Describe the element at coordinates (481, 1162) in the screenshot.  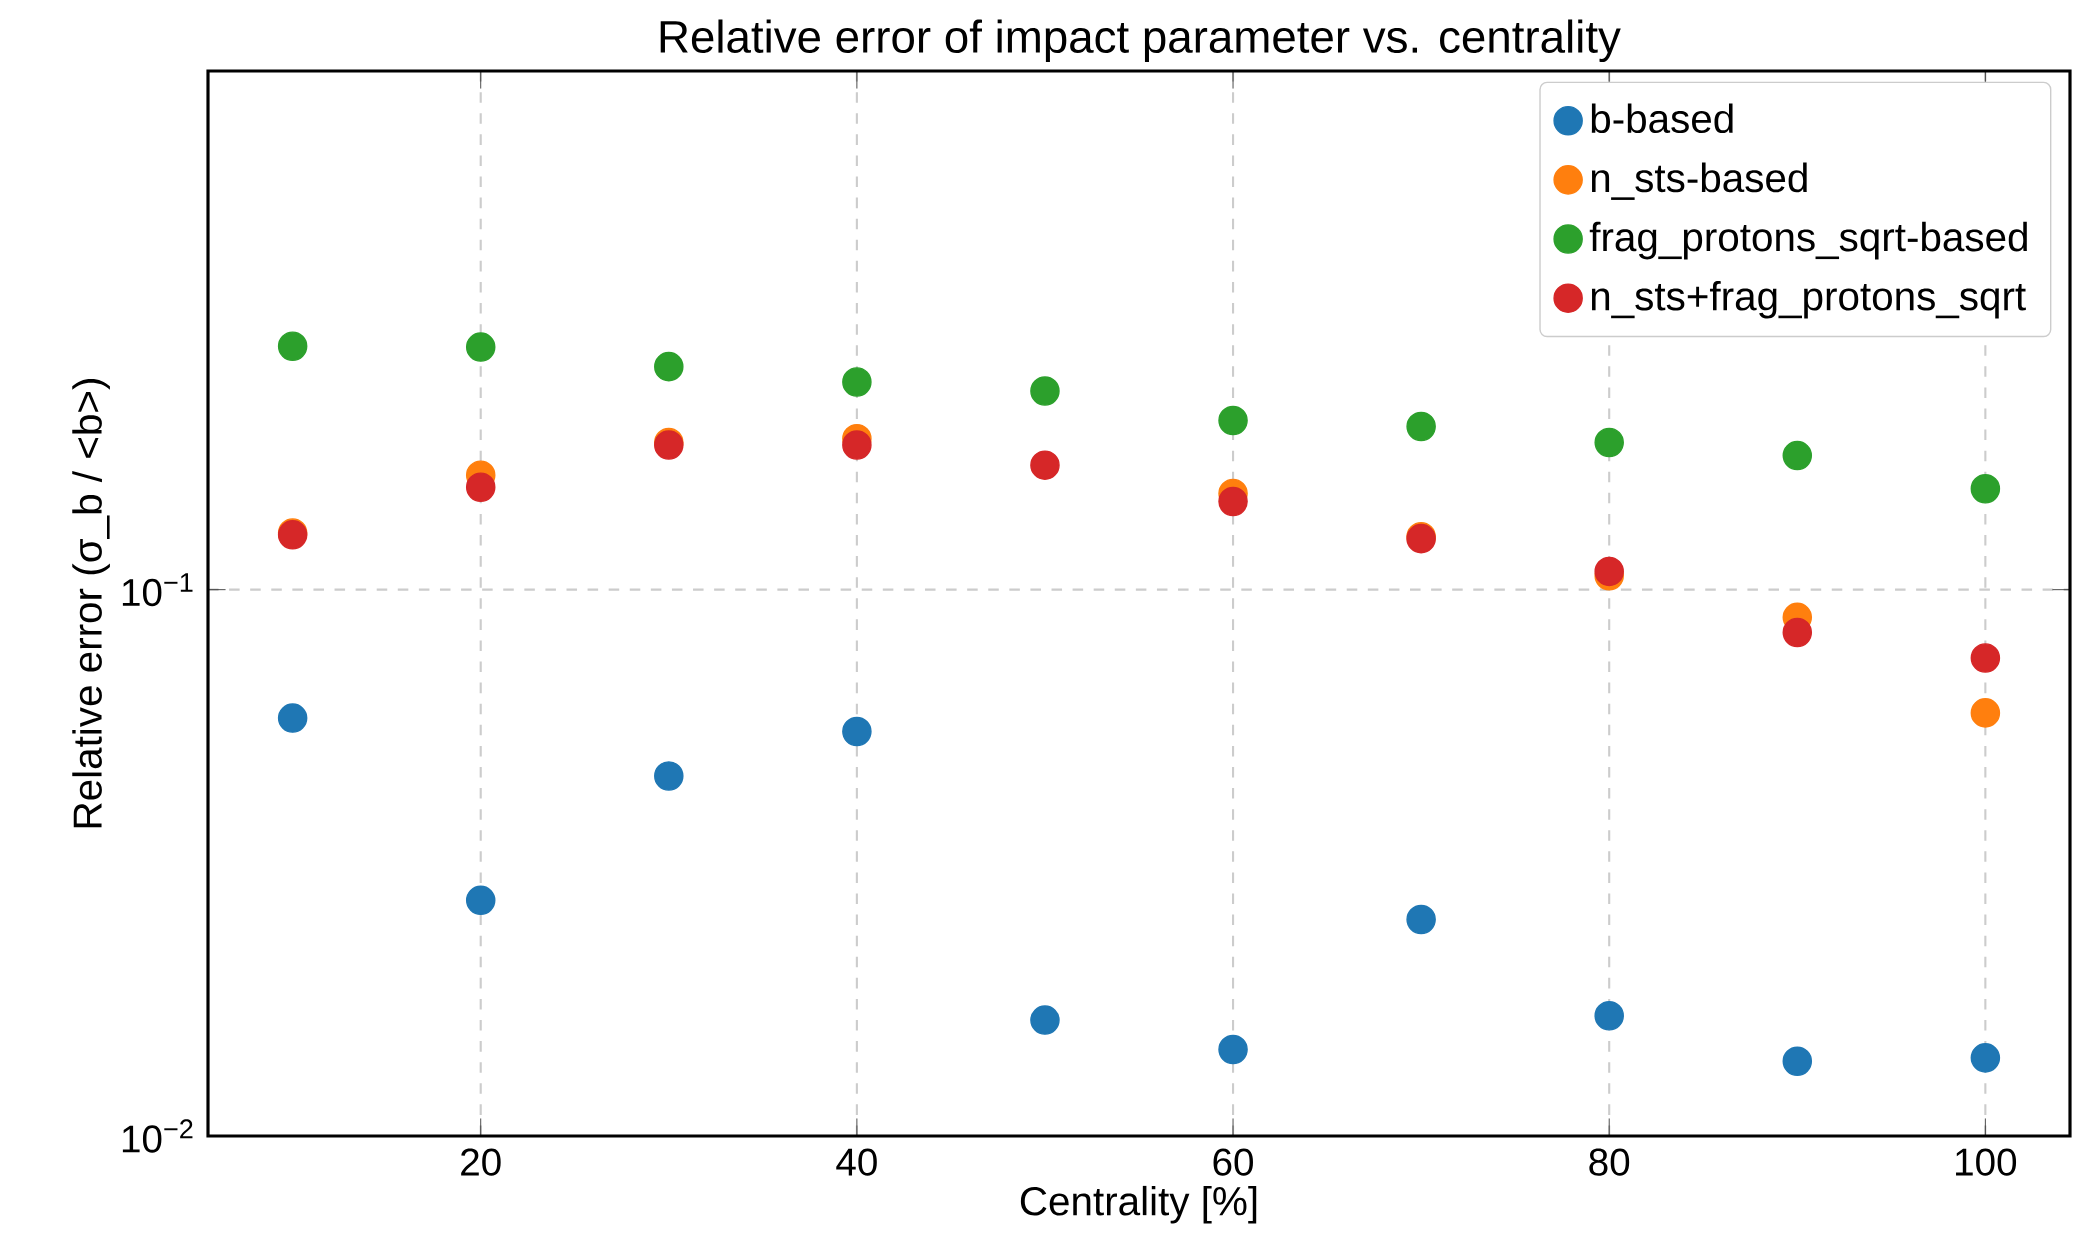
I see `x-tick-label: 20` at that location.